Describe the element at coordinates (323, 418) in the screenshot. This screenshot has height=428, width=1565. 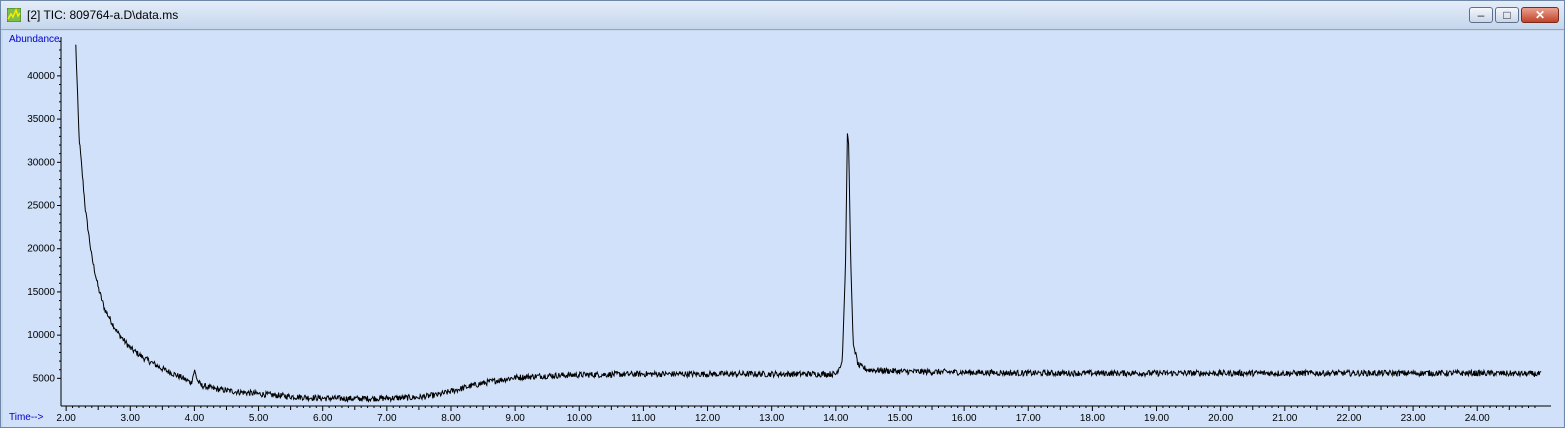
I see `x-tick-label: 6.00` at that location.